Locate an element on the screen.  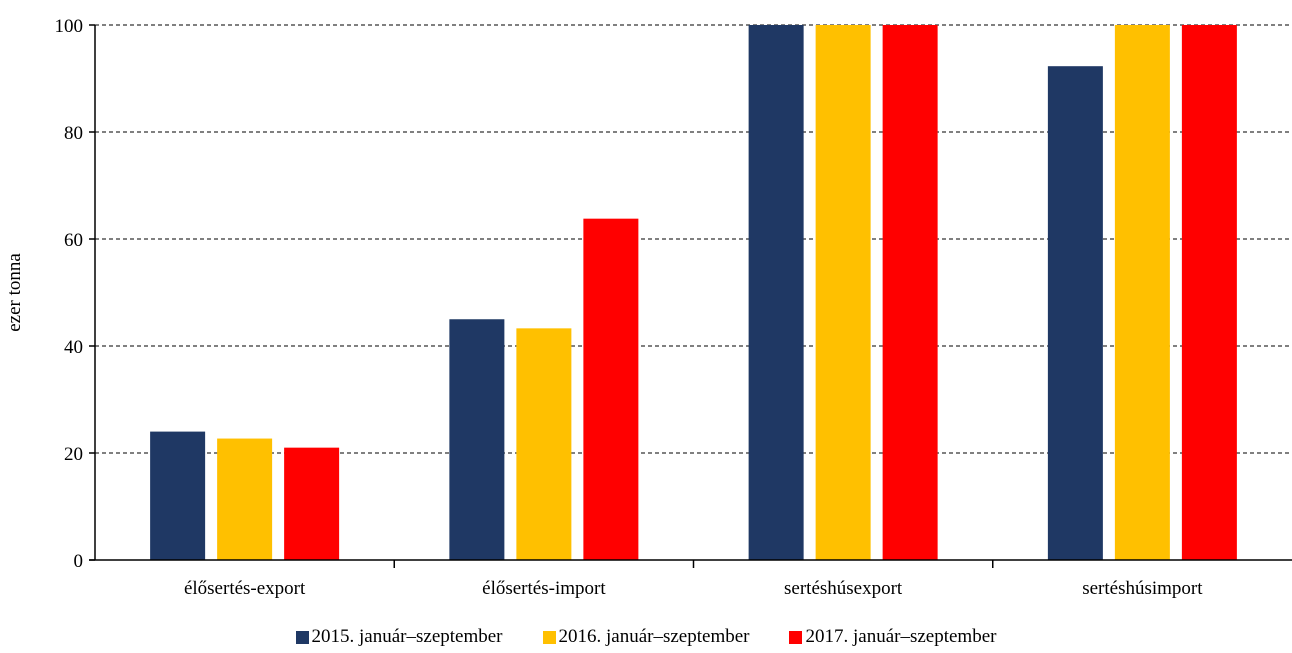
legend-label-2016: 2016. január–szeptember is located at coordinates (654, 636).